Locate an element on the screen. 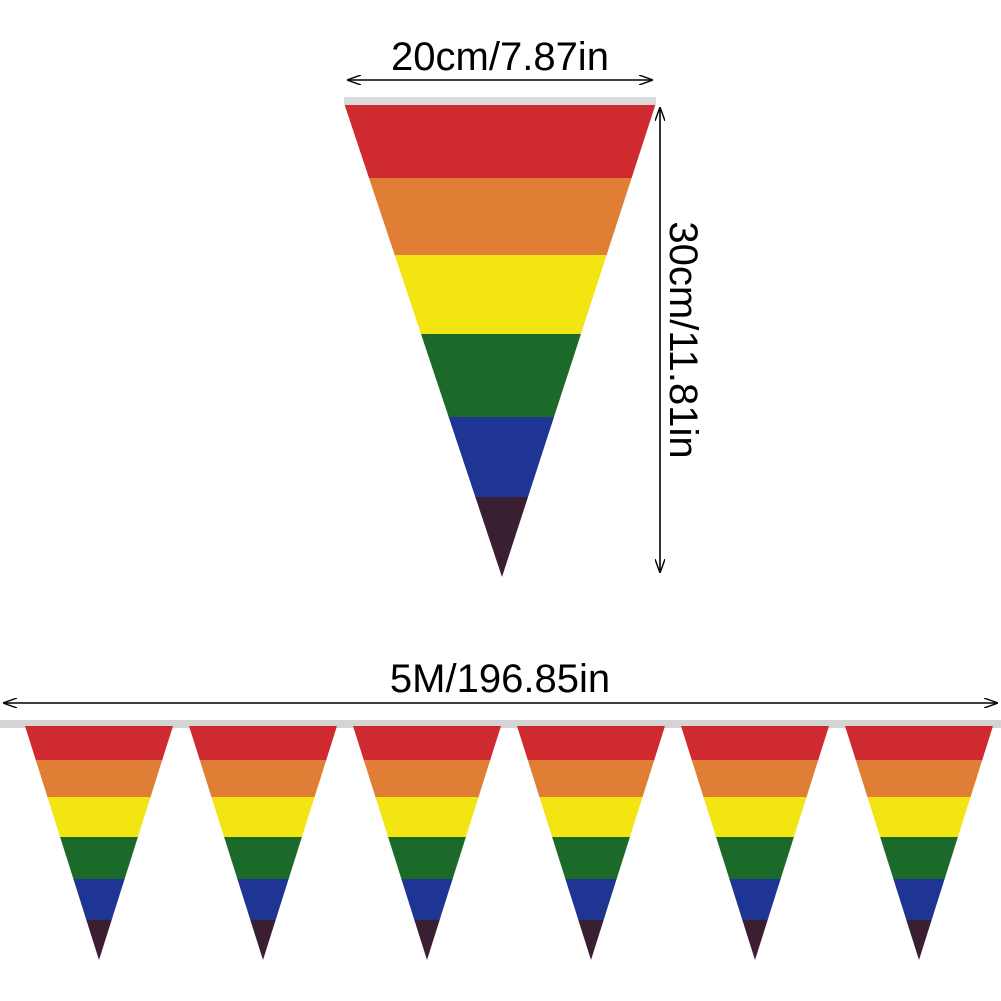 The width and height of the screenshot is (1001, 1001). single-pennant-flag is located at coordinates (500, 337).